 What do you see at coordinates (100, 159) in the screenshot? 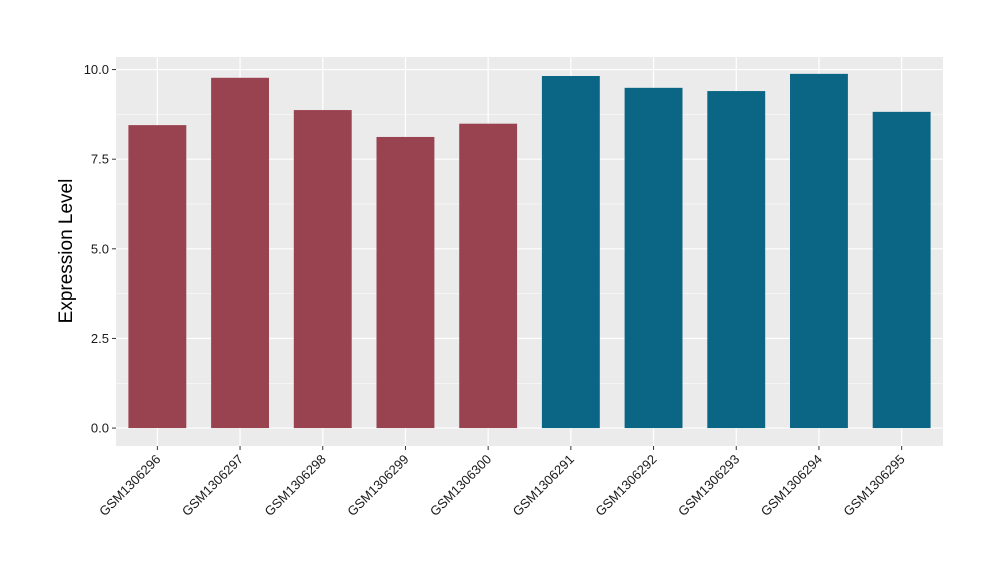
I see `y-tick-label: 7.5` at bounding box center [100, 159].